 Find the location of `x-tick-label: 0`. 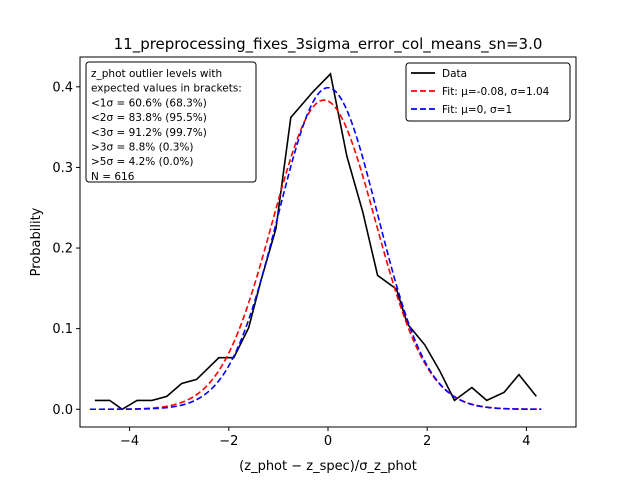

x-tick-label: 0 is located at coordinates (328, 441).